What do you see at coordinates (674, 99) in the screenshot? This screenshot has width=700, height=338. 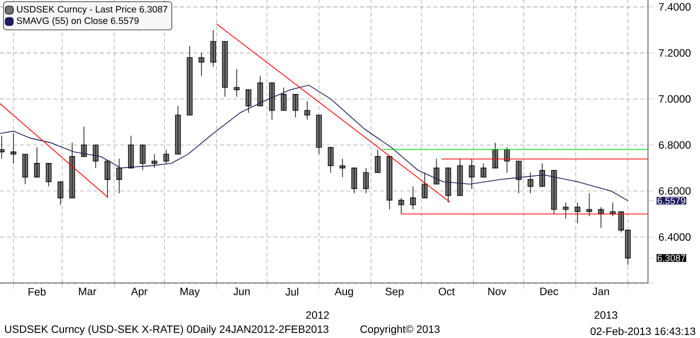 I see `y-tick-label: 7.0000` at bounding box center [674, 99].